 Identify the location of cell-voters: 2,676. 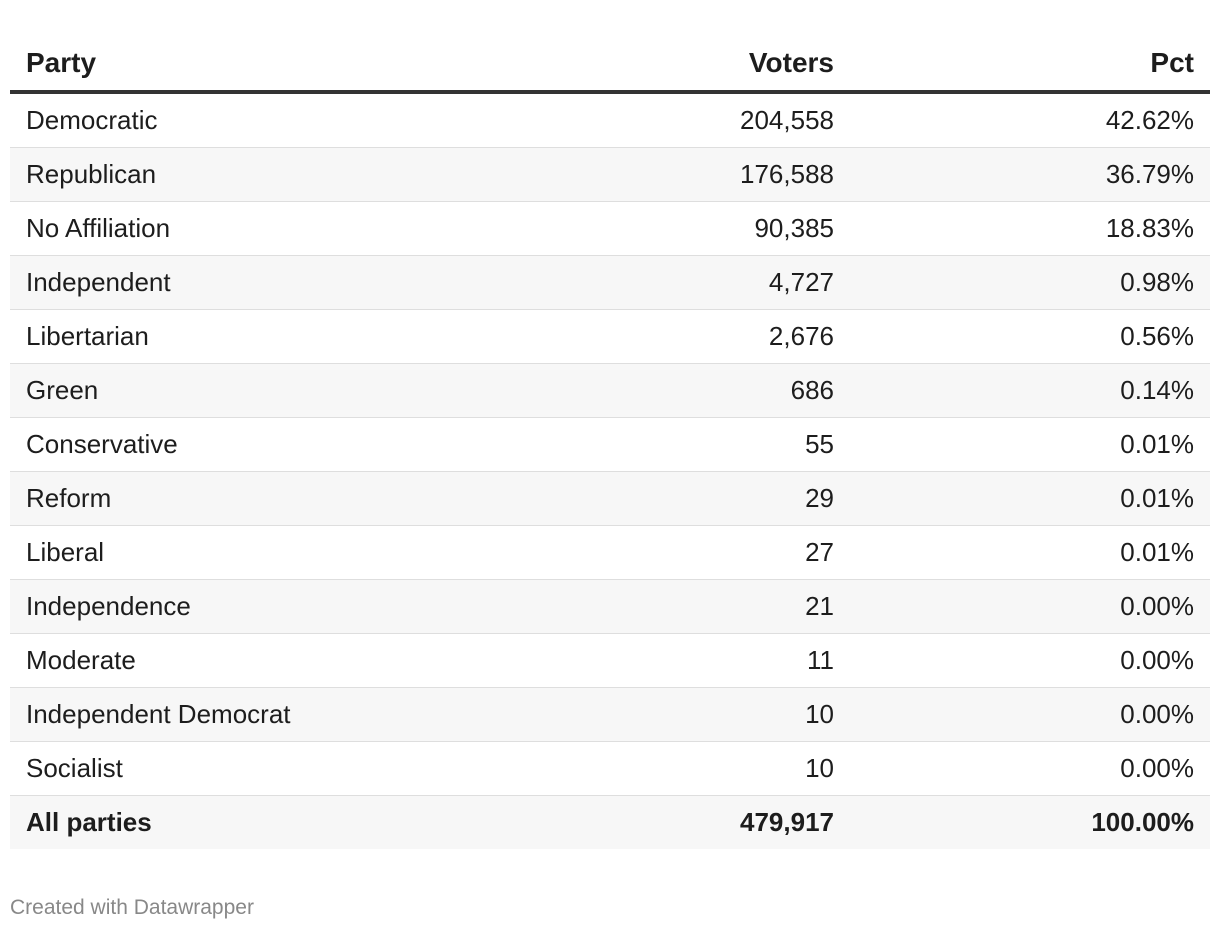
(734, 336).